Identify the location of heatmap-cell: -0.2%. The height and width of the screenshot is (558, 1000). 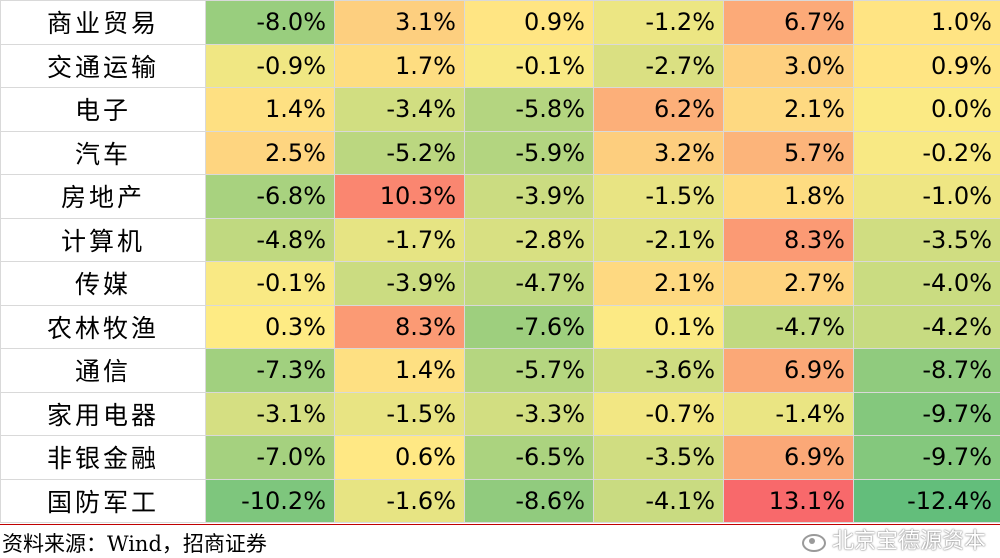
(927, 153).